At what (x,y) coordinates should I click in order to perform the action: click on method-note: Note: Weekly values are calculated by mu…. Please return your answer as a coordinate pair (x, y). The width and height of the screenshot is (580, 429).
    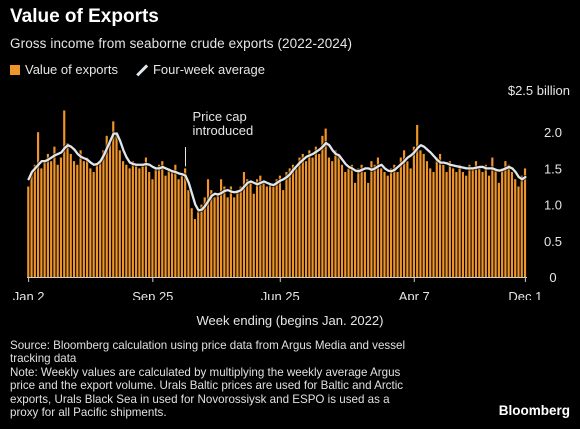
    Looking at the image, I should click on (207, 392).